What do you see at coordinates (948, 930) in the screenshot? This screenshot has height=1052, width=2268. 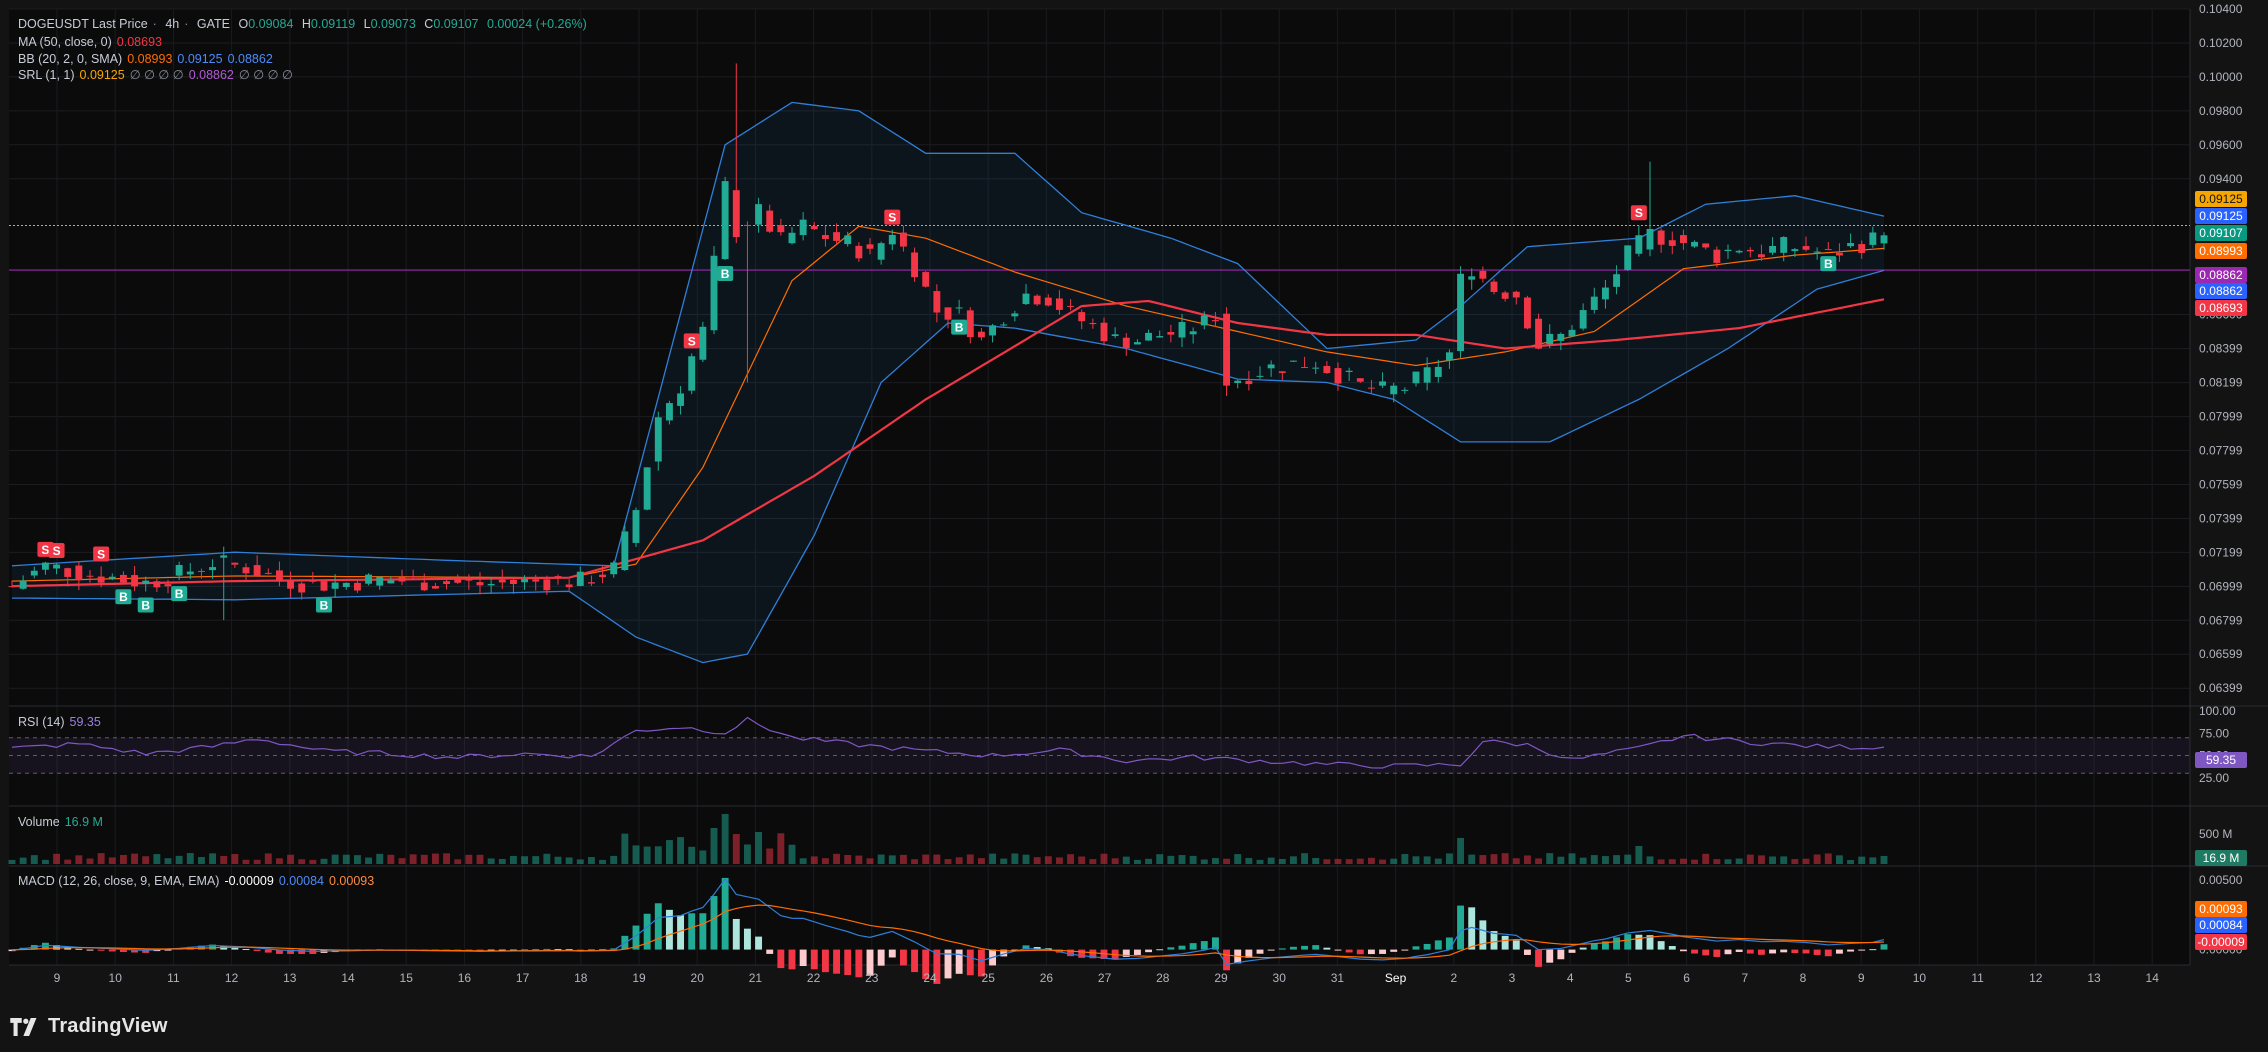 I see `macd-pane` at bounding box center [948, 930].